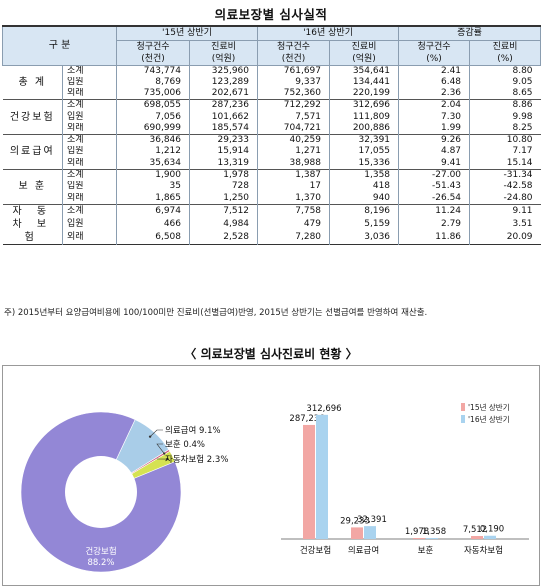 The width and height of the screenshot is (542, 588). I want to click on table-cell: 32,391, so click(364, 140).